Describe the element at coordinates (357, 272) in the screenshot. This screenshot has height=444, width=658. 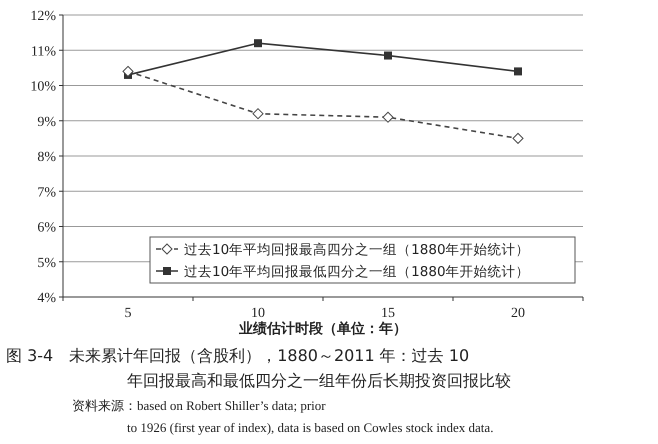
I see `legend-label: 过去10年平均回报最低四分之一组（1880年开始统计）` at that location.